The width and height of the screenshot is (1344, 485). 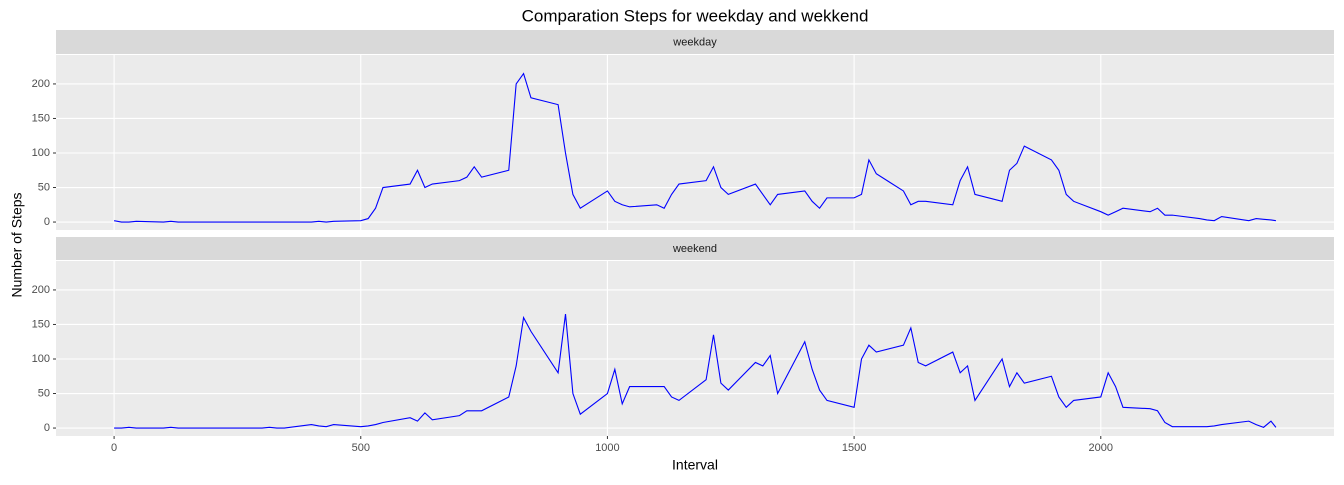 I want to click on x-axis-label: Interval, so click(x=695, y=465).